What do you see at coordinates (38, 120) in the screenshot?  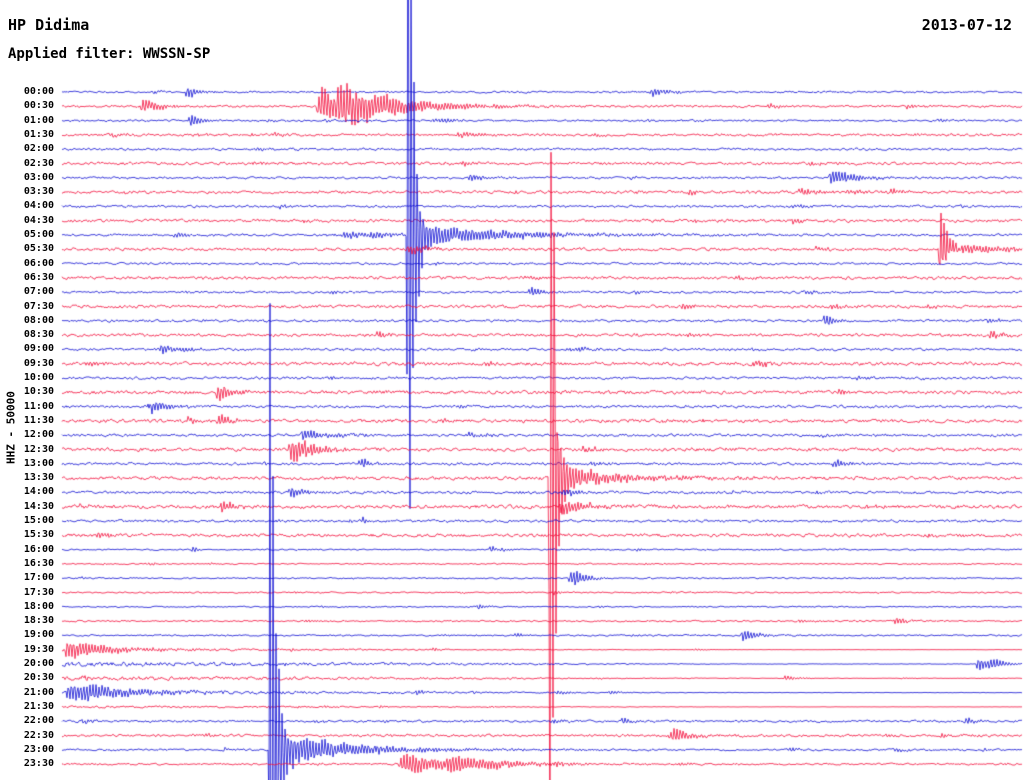 I see `time-label: 01:00` at bounding box center [38, 120].